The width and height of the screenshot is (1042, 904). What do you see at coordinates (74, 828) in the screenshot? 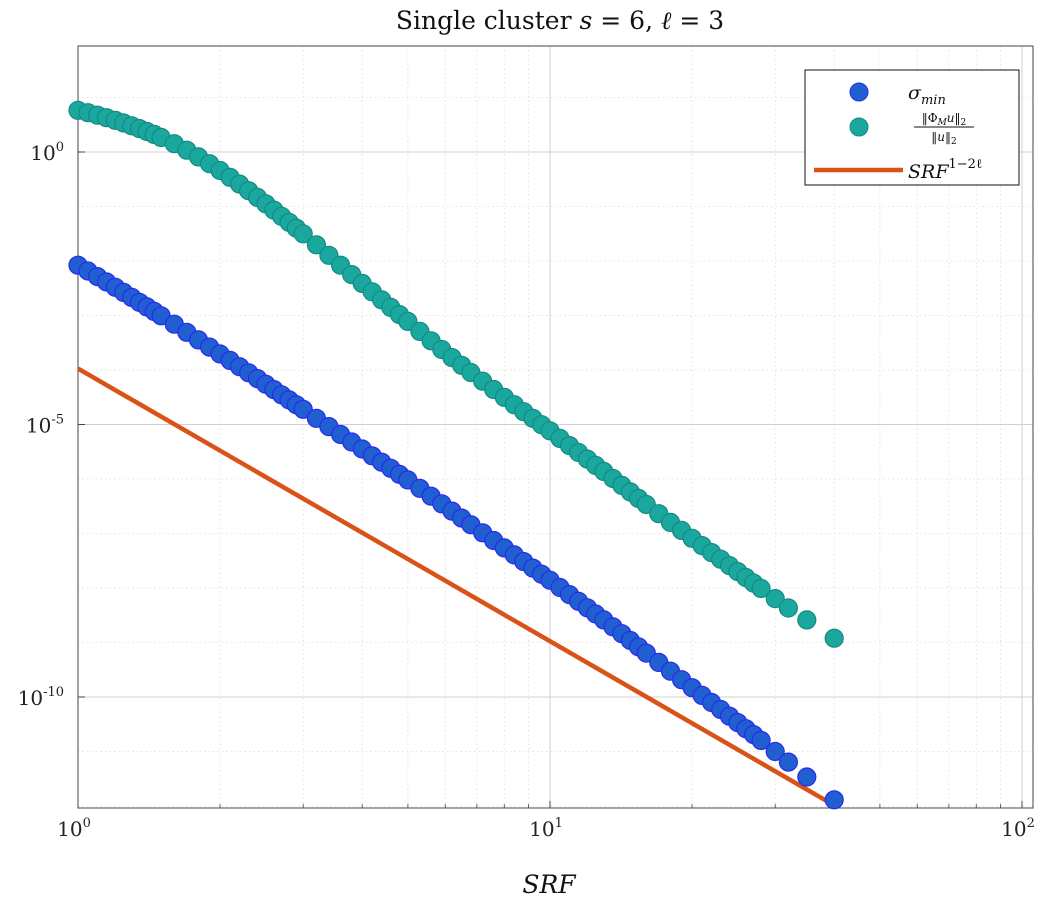
I see `x-tick-label: 100` at bounding box center [74, 828].